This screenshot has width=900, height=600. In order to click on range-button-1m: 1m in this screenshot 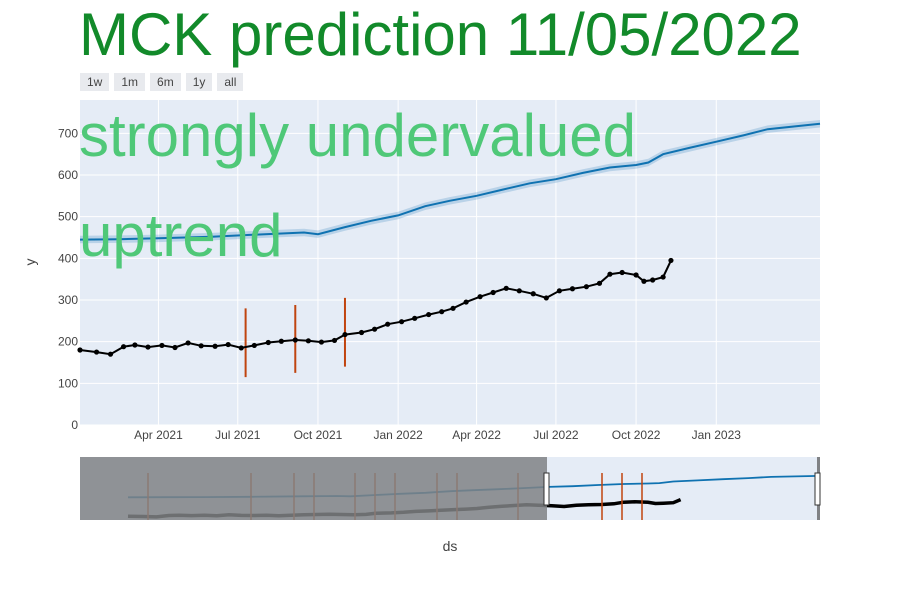, I will do `click(130, 82)`.